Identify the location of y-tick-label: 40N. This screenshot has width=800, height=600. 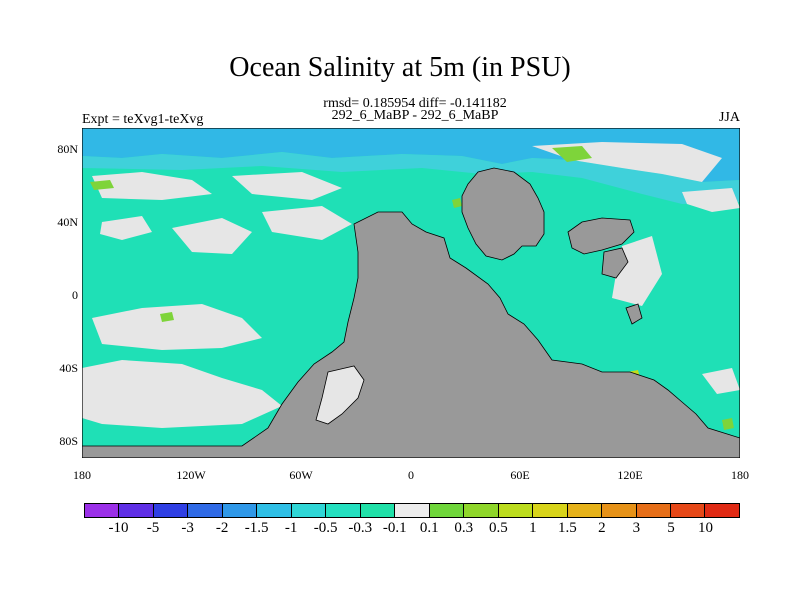
(67, 222).